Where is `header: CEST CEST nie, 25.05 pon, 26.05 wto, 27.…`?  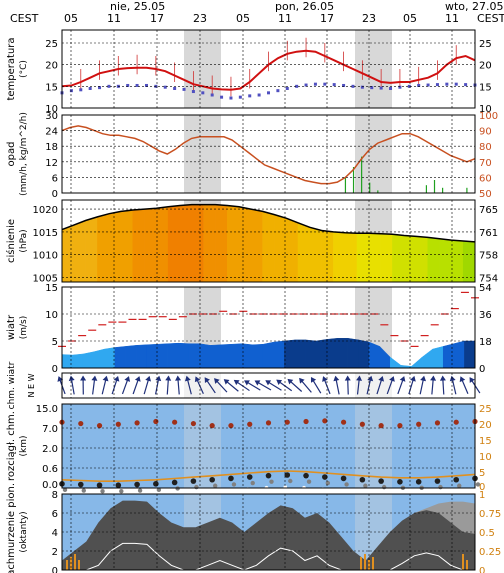
header: CEST CEST nie, 25.05 pon, 26.05 wto, 27.… is located at coordinates (257, 12).